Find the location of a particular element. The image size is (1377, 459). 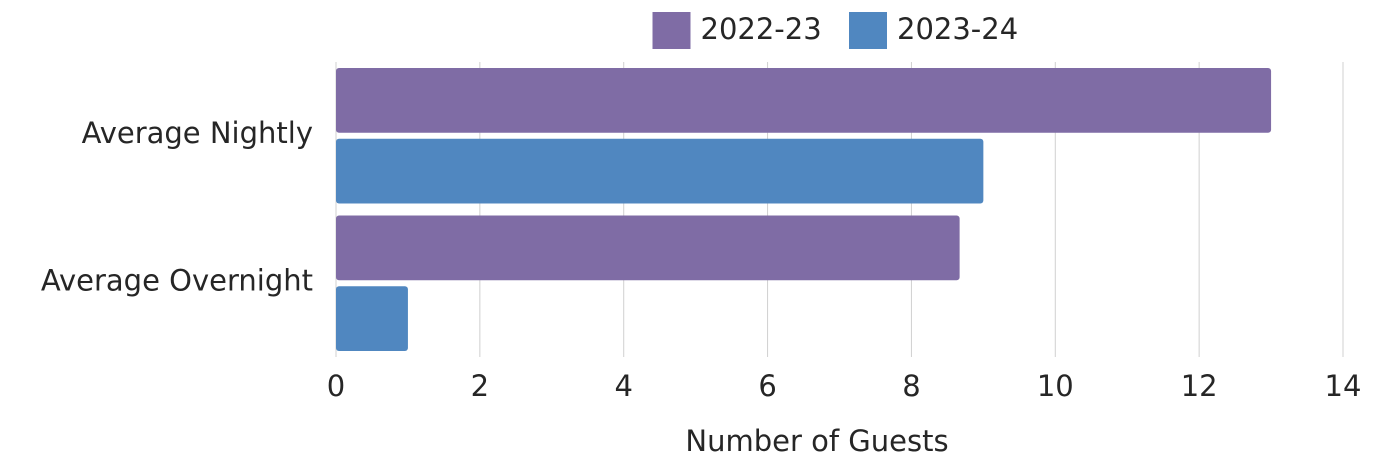

y-tick-label: Average Nightly is located at coordinates (197, 133).